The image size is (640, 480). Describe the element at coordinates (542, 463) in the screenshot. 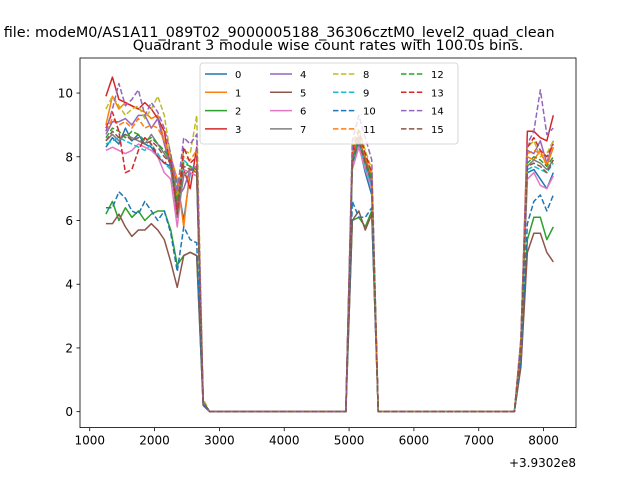

I see `x-axis-offset-label: +3.9302e8` at that location.